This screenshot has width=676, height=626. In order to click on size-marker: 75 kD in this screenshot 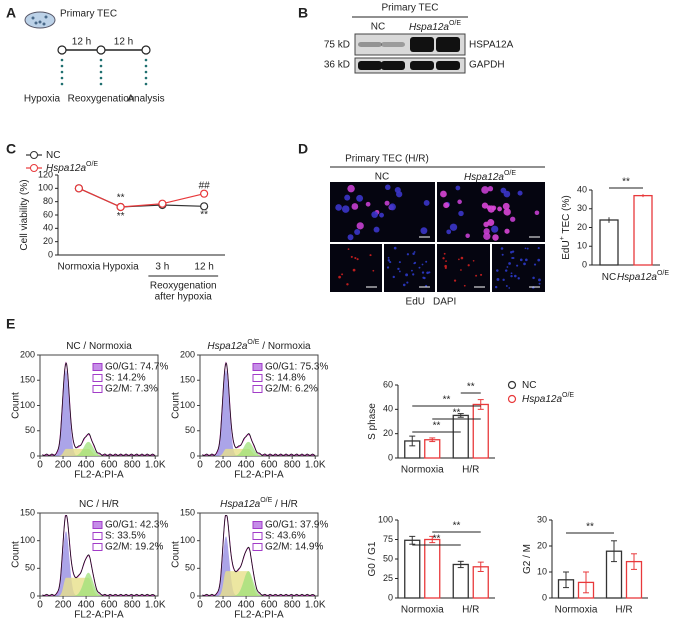, I will do `click(337, 45)`.